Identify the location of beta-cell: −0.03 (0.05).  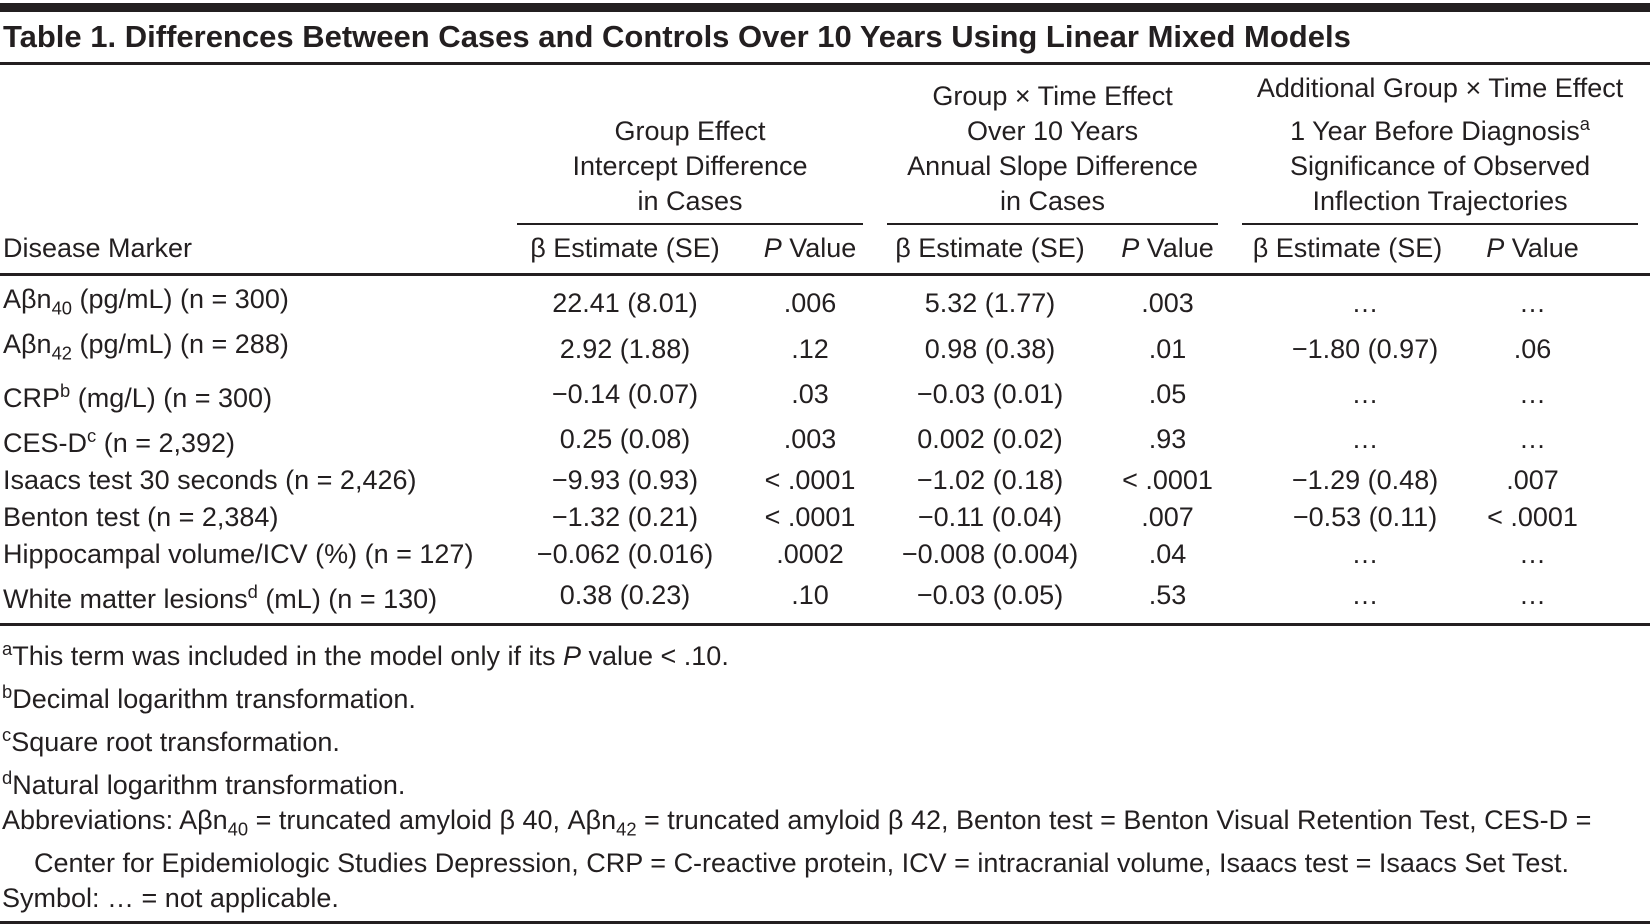
(990, 599).